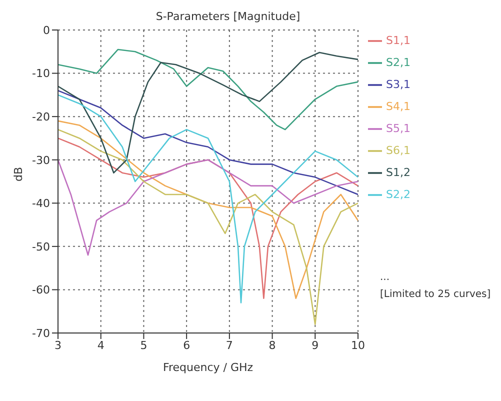 The height and width of the screenshot is (401, 501). Describe the element at coordinates (398, 106) in the screenshot. I see `legend-label: S4,1` at that location.